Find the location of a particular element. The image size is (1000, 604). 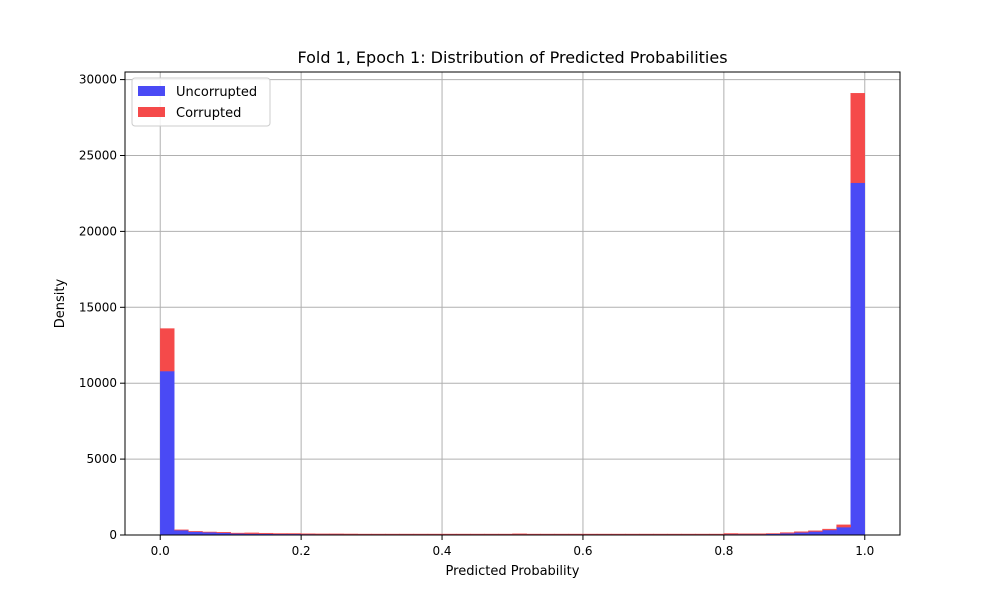

x-tick-label: 0.0 is located at coordinates (160, 551).